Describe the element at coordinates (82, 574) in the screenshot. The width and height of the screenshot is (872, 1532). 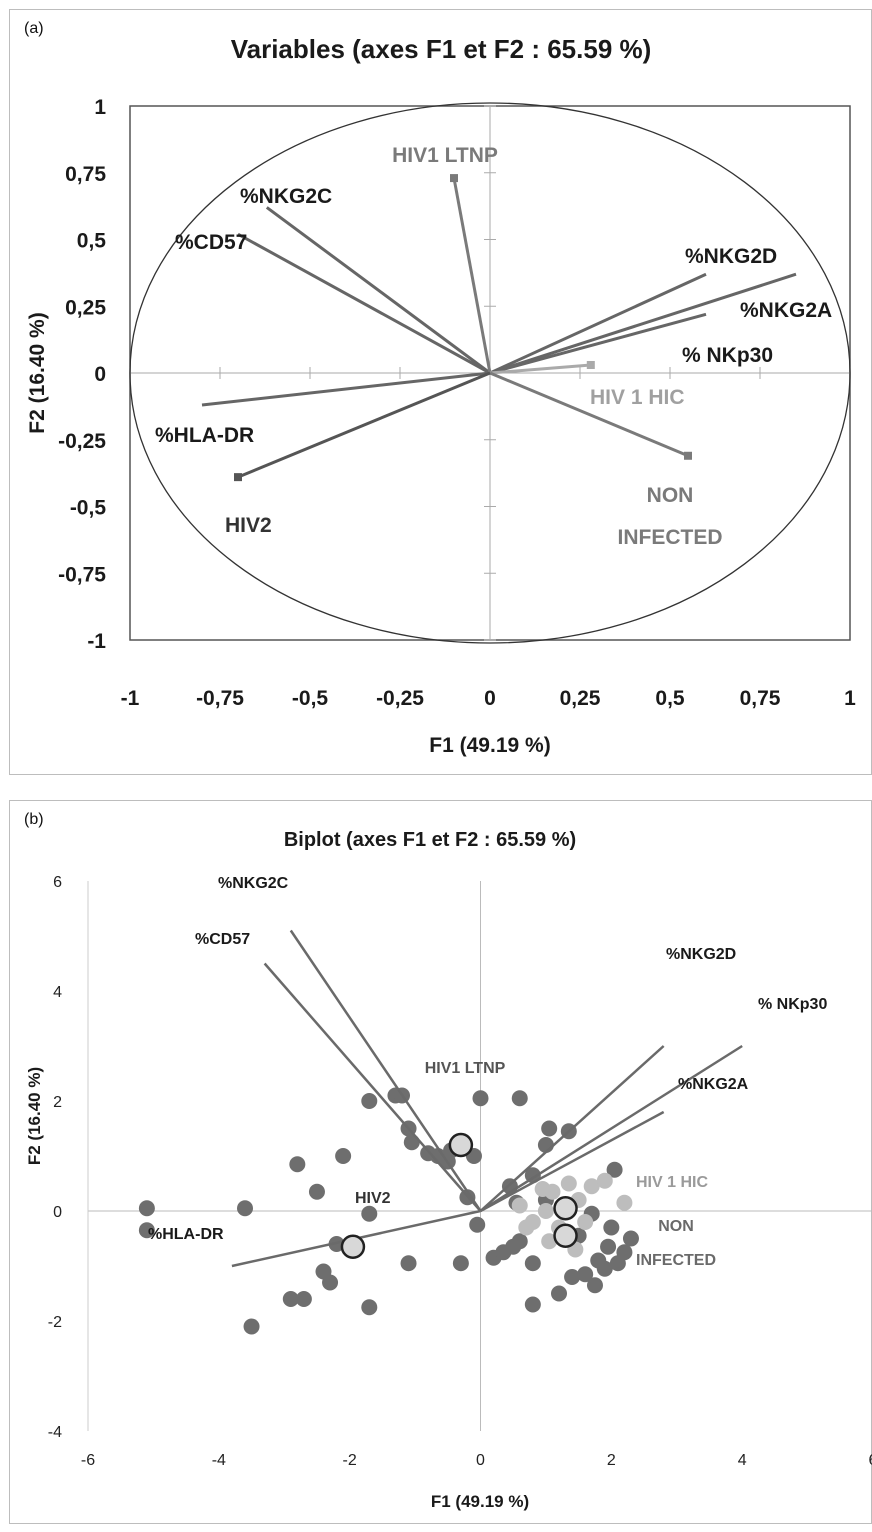
I see `y-tick-label: -0,75` at that location.